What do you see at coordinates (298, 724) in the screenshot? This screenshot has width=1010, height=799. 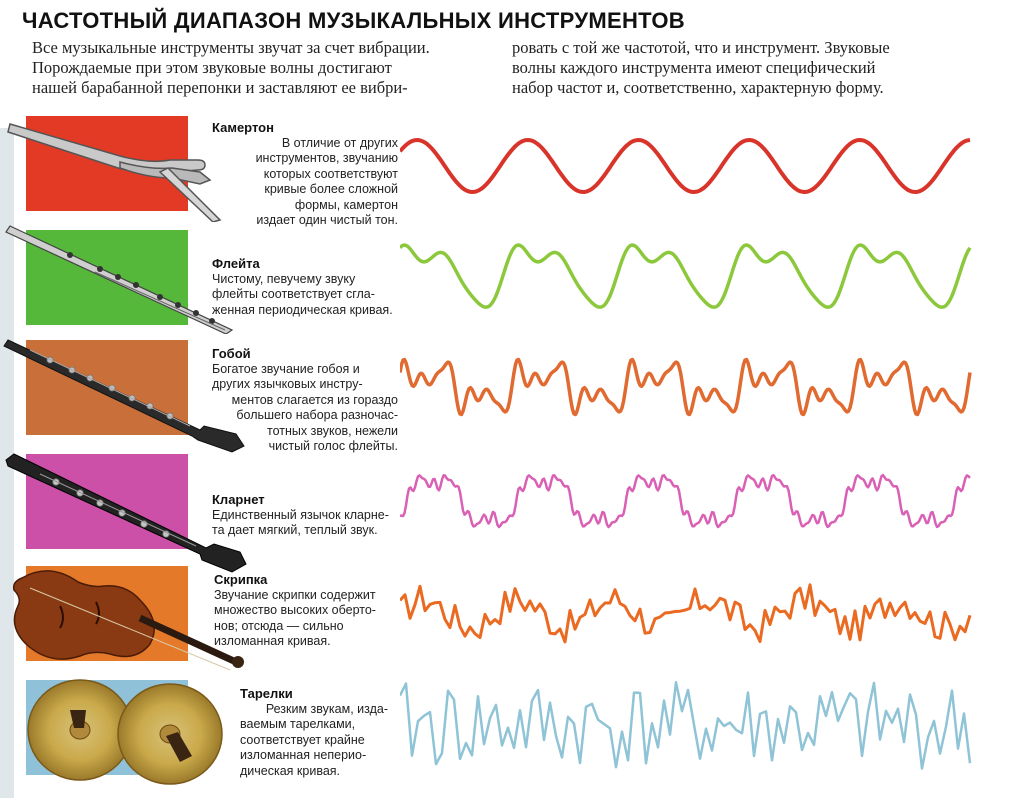 I see `description-line: ваемым тарелками,` at bounding box center [298, 724].